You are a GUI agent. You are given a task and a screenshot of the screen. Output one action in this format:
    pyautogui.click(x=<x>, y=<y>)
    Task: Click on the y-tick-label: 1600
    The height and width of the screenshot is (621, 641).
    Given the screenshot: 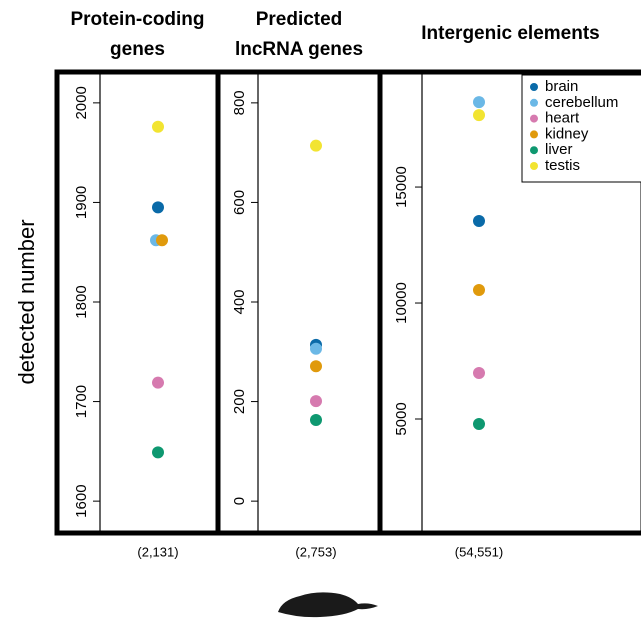 What is the action you would take?
    pyautogui.click(x=81, y=500)
    